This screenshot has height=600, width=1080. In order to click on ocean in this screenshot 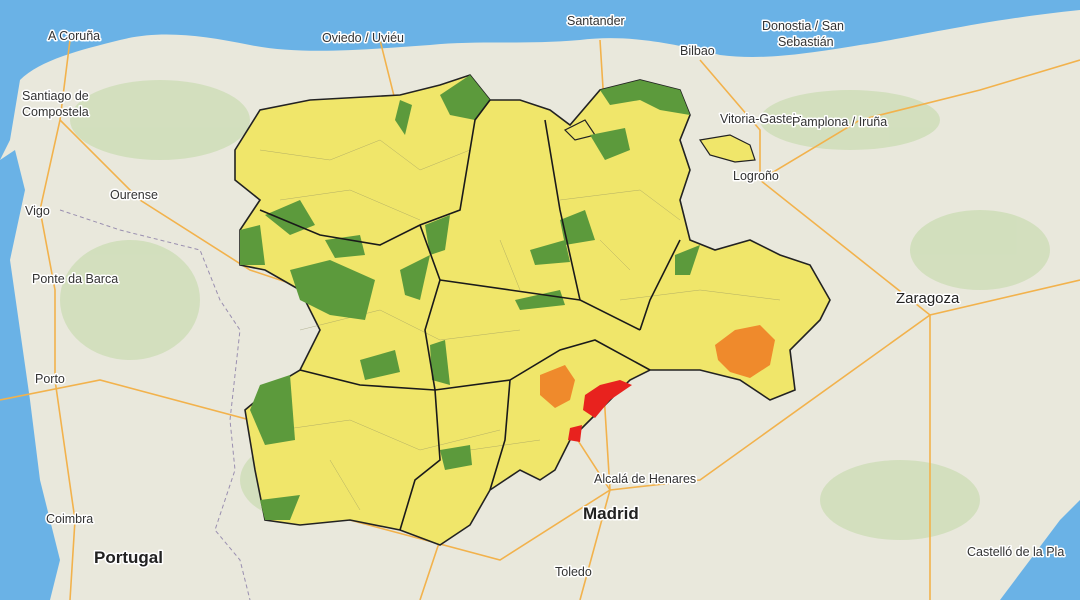, I will do `click(30, 375)`.